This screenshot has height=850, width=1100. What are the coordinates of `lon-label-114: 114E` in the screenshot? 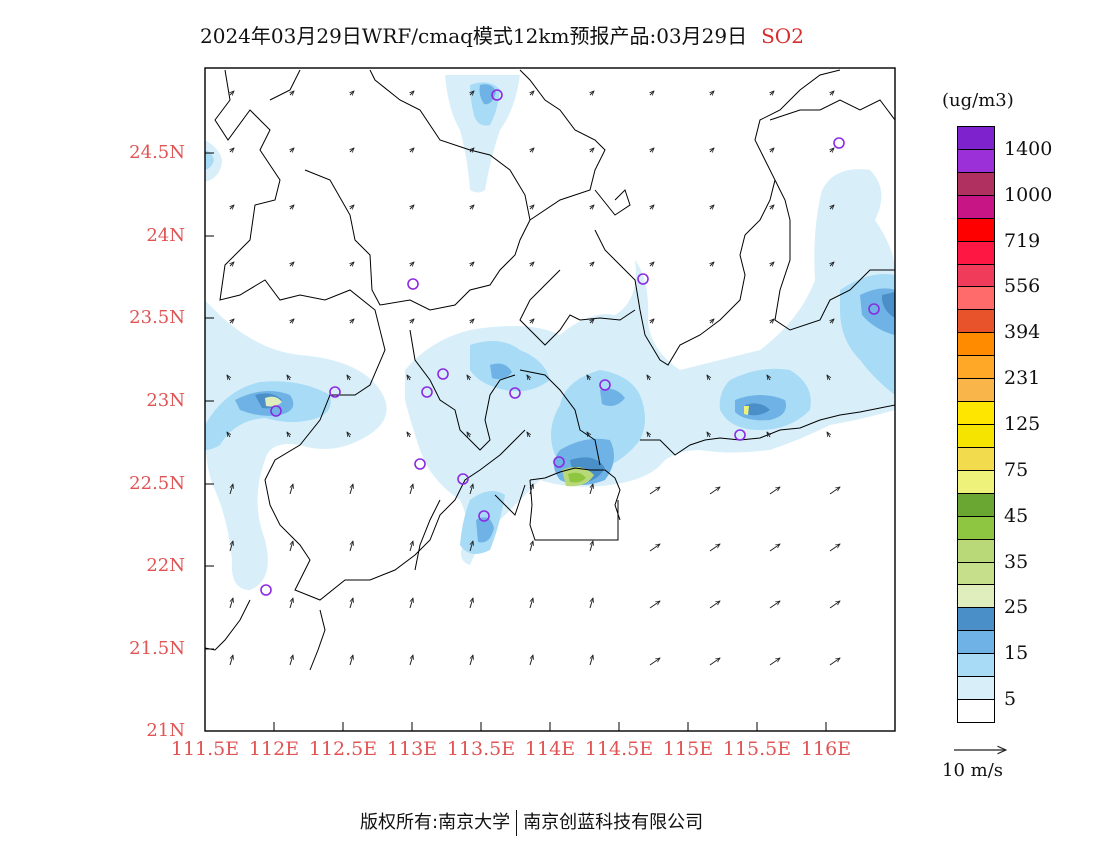 It's located at (550, 749).